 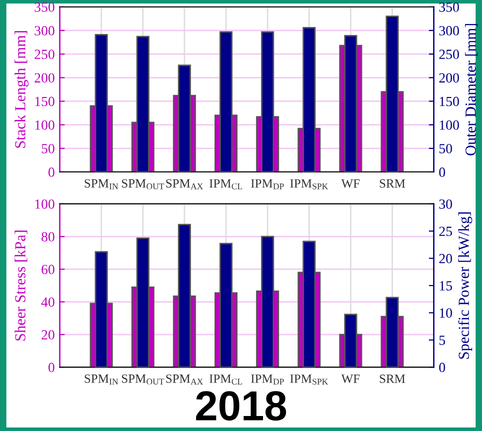 I want to click on y2-tick-label: 15, so click(x=446, y=285).